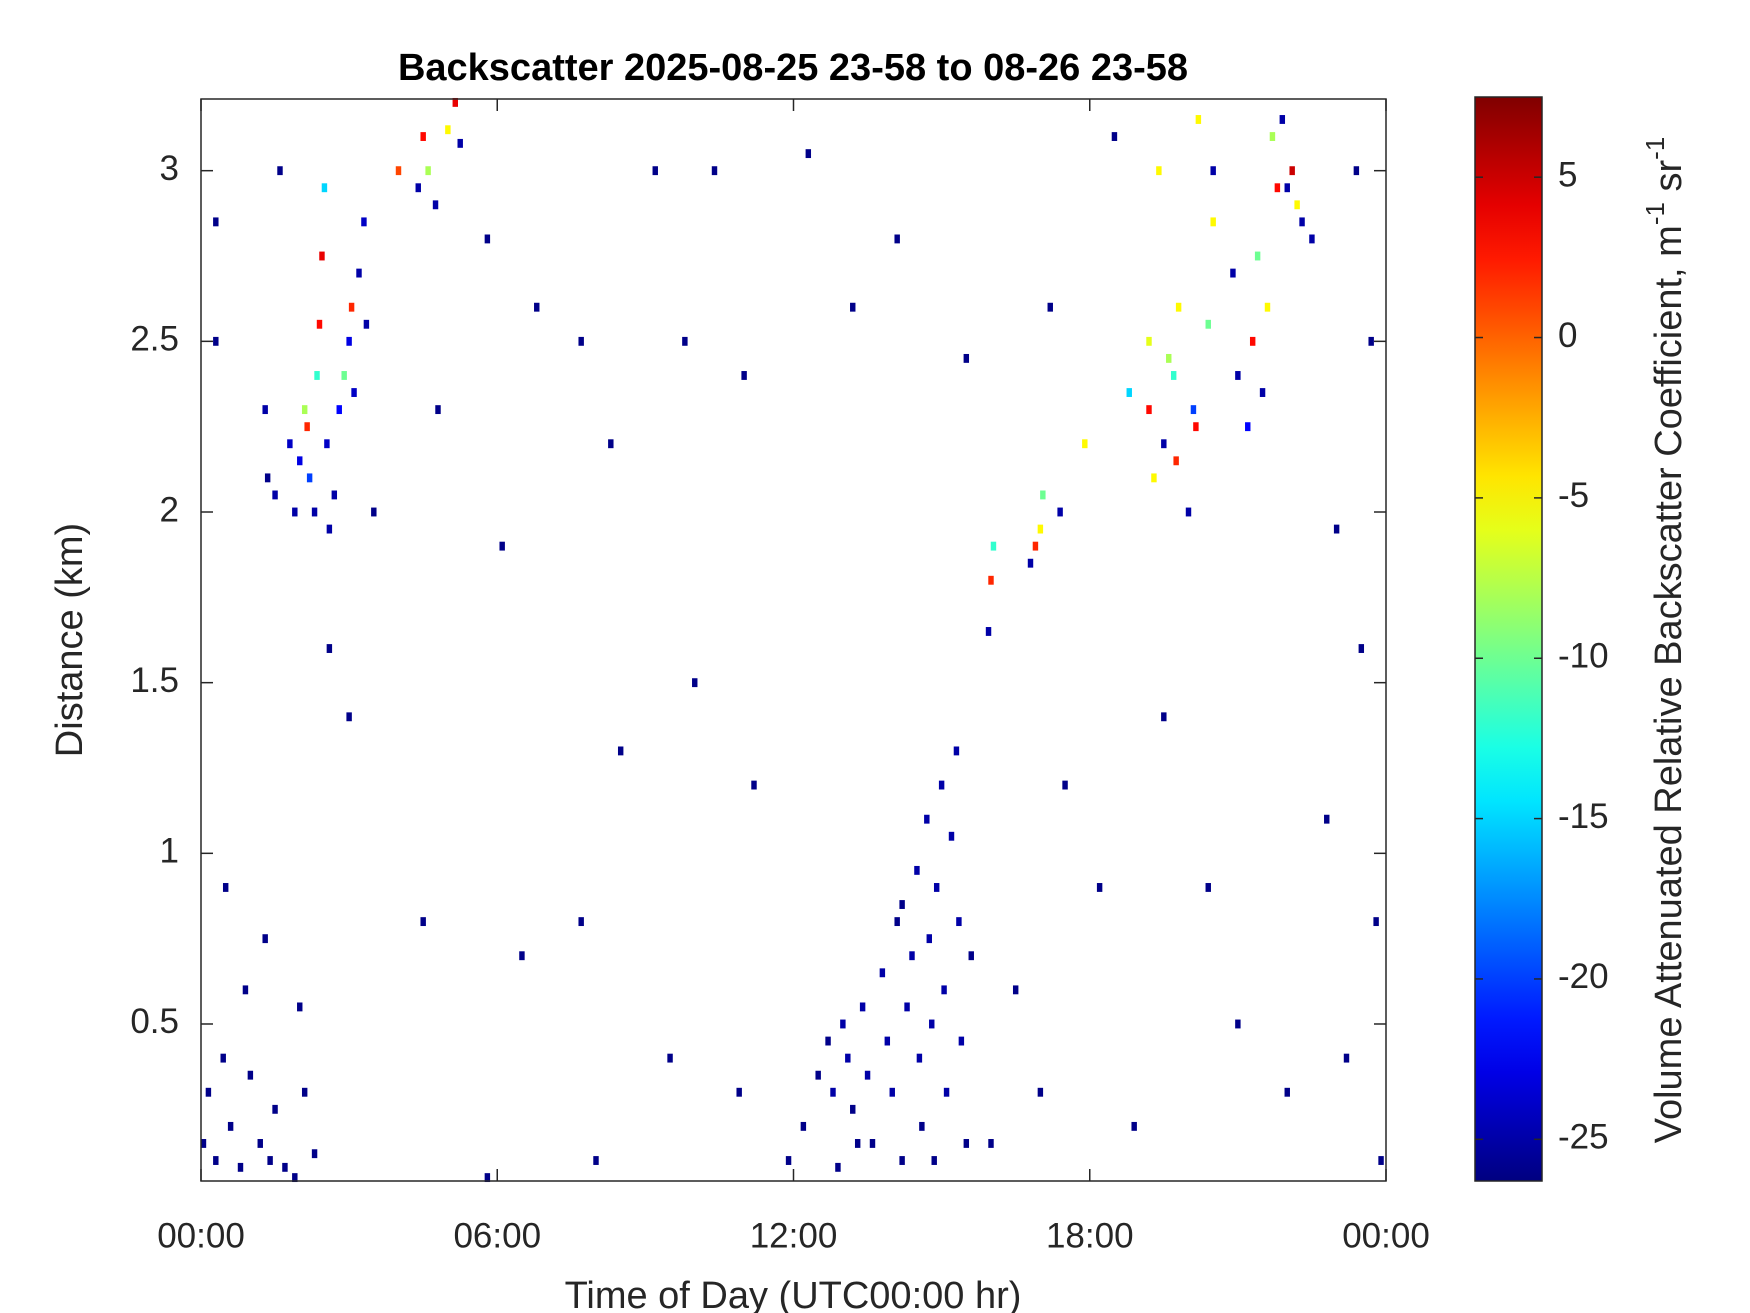 The height and width of the screenshot is (1313, 1750). I want to click on y-tick-label: 2, so click(169, 509).